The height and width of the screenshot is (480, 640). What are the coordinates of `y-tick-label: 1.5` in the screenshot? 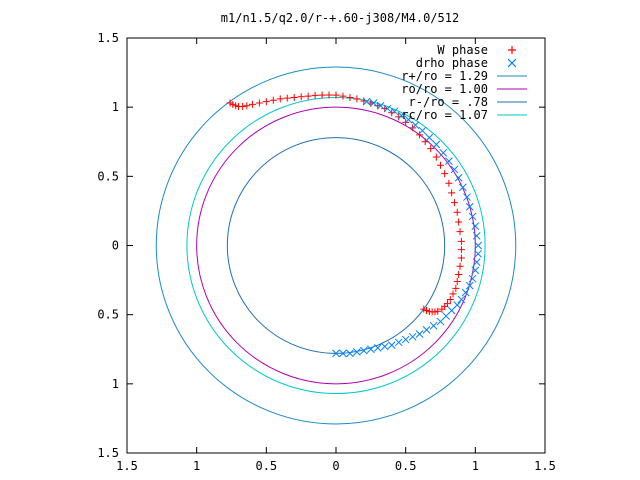 It's located at (108, 453).